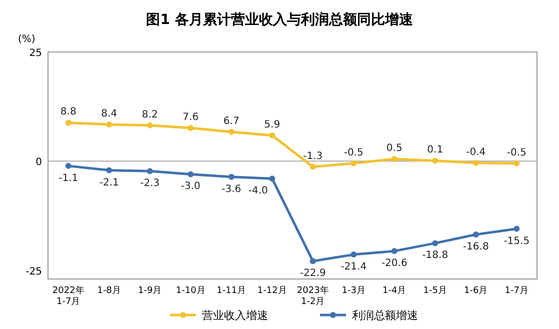  I want to click on legend-label: 营业收入增速, so click(235, 315).